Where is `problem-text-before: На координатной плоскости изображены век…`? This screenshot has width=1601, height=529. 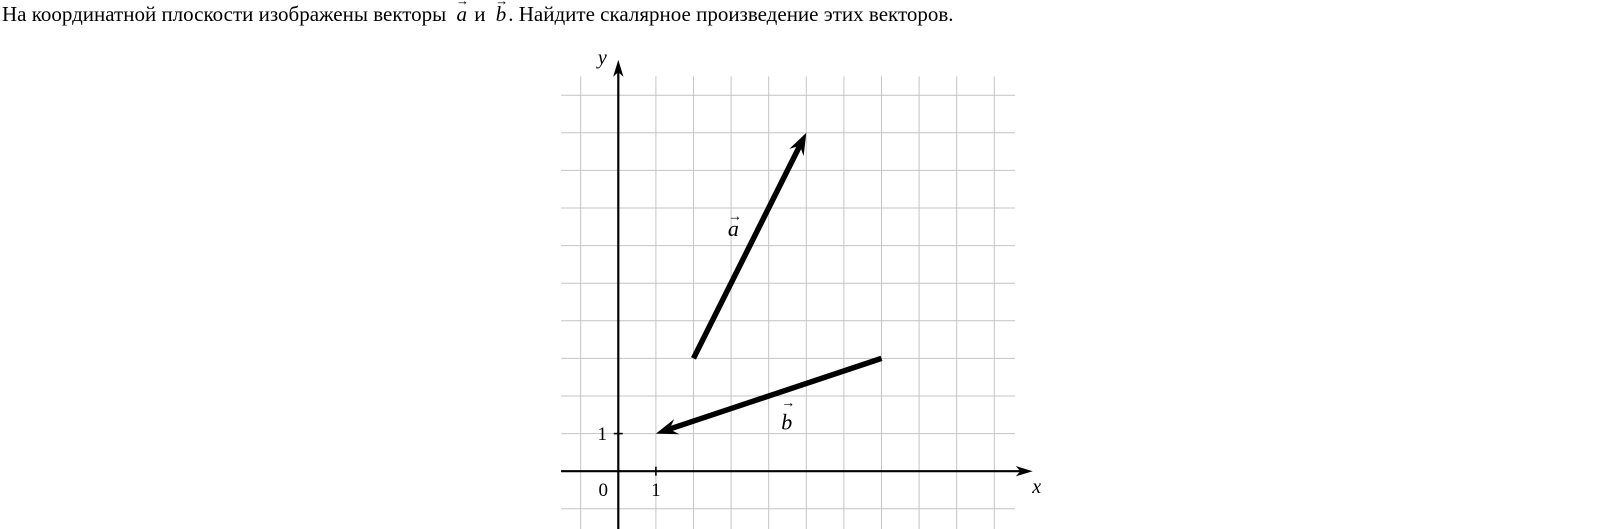 problem-text-before: На координатной плоскости изображены век… is located at coordinates (227, 14).